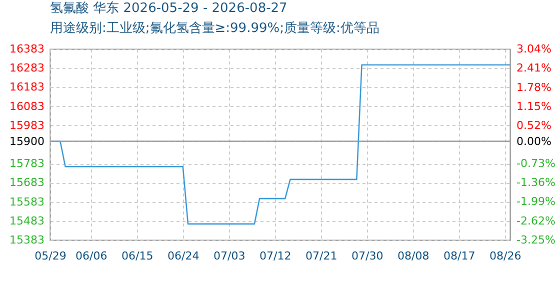  I want to click on x-tick-label: 07/21, so click(322, 256).